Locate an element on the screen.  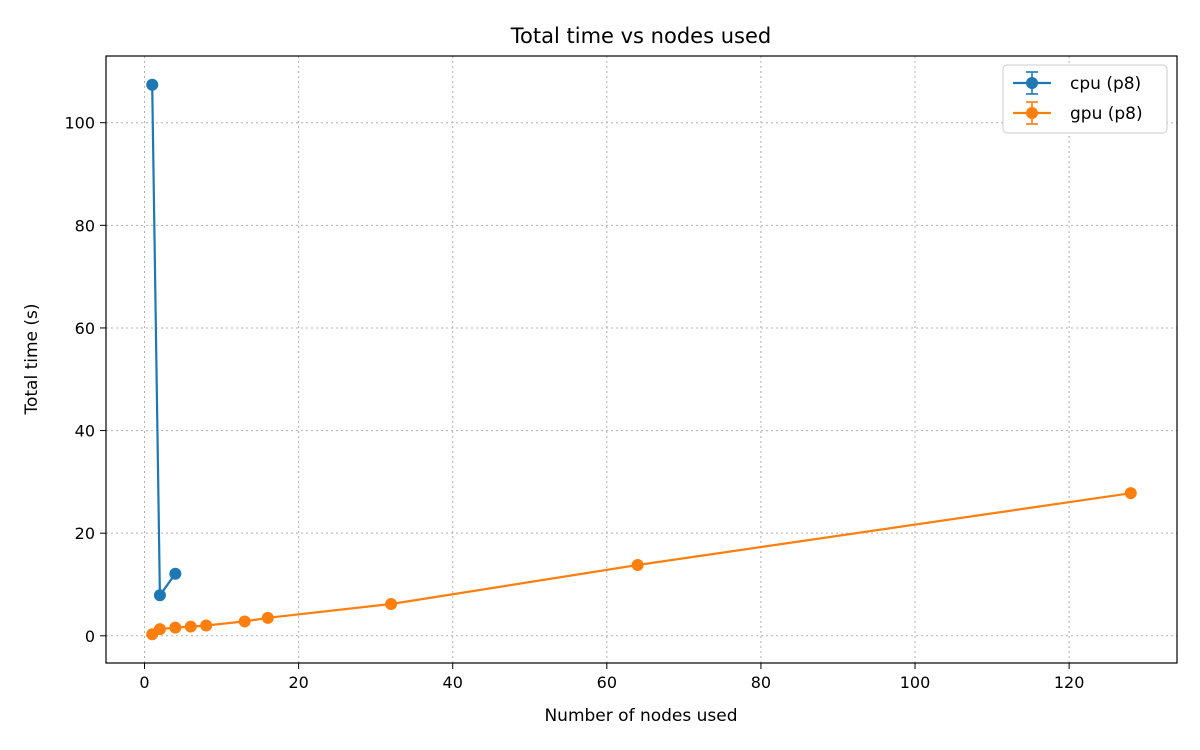
y-tick-label: 80 is located at coordinates (85, 225).